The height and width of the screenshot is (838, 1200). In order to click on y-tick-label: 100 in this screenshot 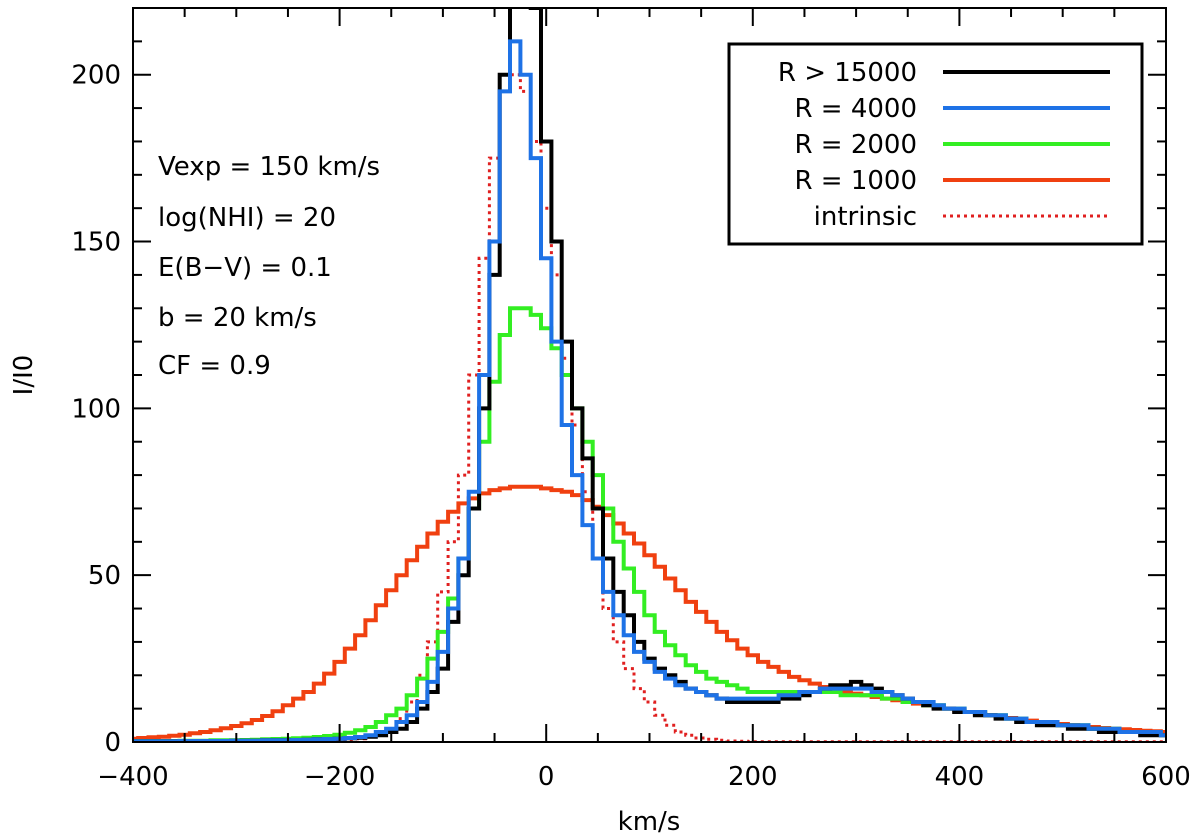, I will do `click(96, 409)`.